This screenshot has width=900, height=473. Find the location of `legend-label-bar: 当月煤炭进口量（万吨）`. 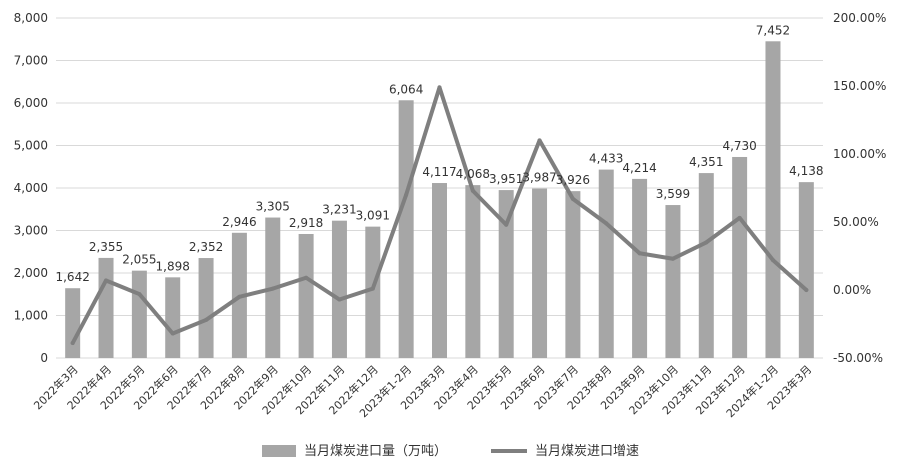

legend-label-bar: 当月煤炭进口量（万吨） is located at coordinates (375, 451).